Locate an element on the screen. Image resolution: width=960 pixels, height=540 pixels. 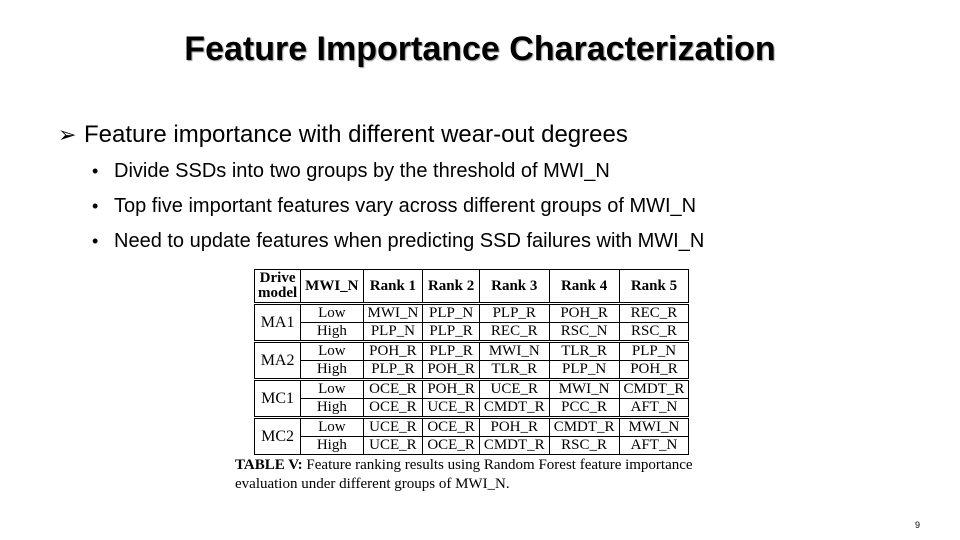
table-row: MA1 Low MWI_N PLP_N PLP_R POH_R REC_R is located at coordinates (471, 322).